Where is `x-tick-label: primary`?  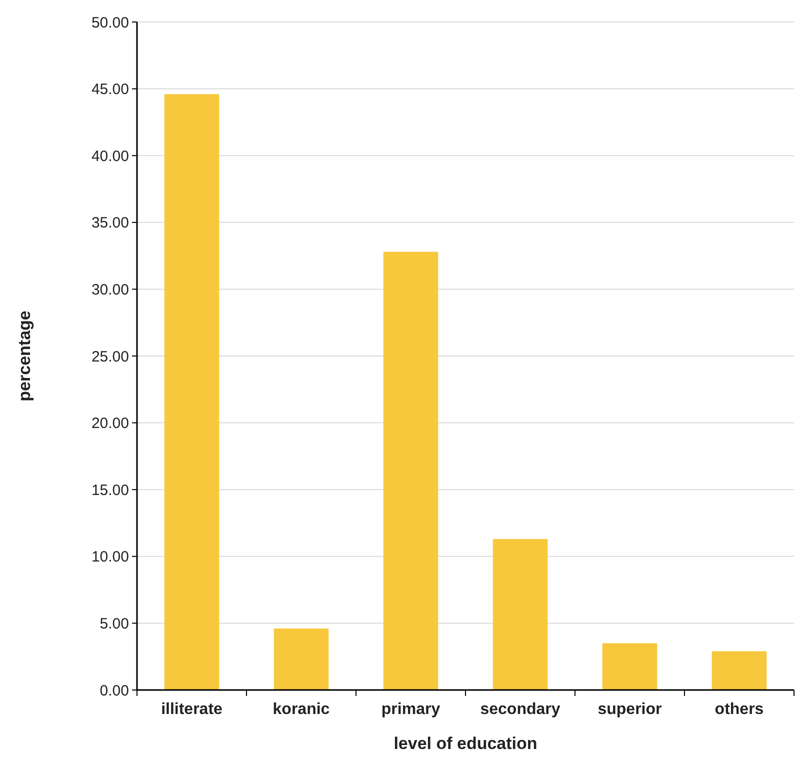
x-tick-label: primary is located at coordinates (410, 709).